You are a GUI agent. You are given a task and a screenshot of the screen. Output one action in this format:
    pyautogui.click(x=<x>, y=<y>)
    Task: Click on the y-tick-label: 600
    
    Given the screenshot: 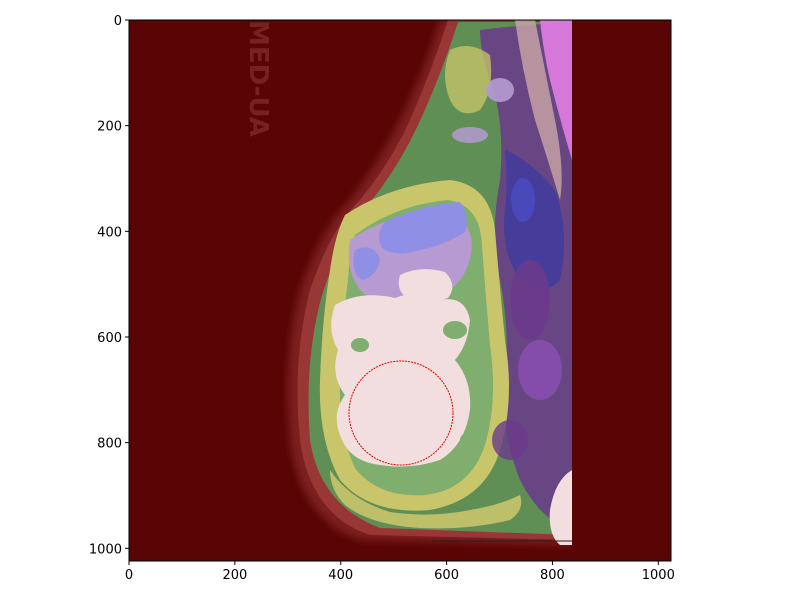 What is the action you would take?
    pyautogui.click(x=109, y=338)
    